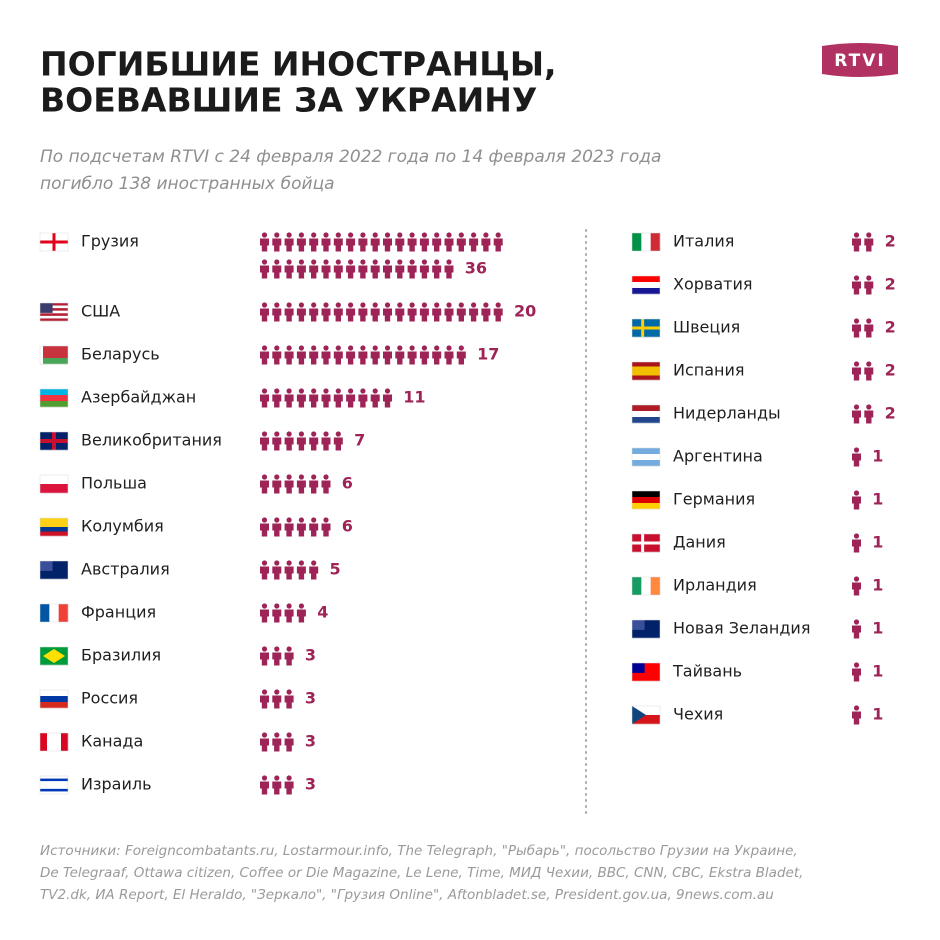 The image size is (940, 940). I want to click on flag-part, so click(639, 715).